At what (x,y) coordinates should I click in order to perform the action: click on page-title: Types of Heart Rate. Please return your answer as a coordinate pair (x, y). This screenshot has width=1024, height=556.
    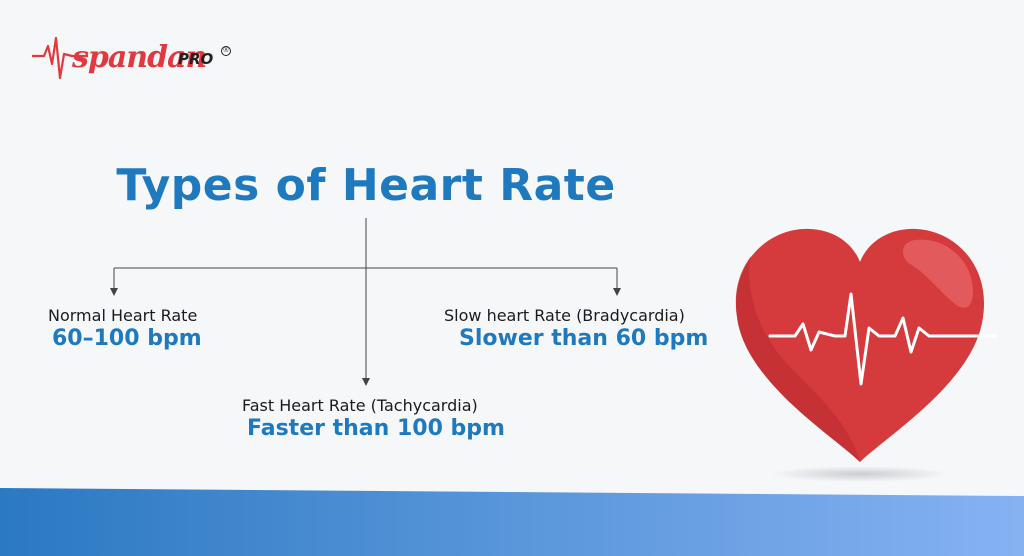
    Looking at the image, I should click on (366, 185).